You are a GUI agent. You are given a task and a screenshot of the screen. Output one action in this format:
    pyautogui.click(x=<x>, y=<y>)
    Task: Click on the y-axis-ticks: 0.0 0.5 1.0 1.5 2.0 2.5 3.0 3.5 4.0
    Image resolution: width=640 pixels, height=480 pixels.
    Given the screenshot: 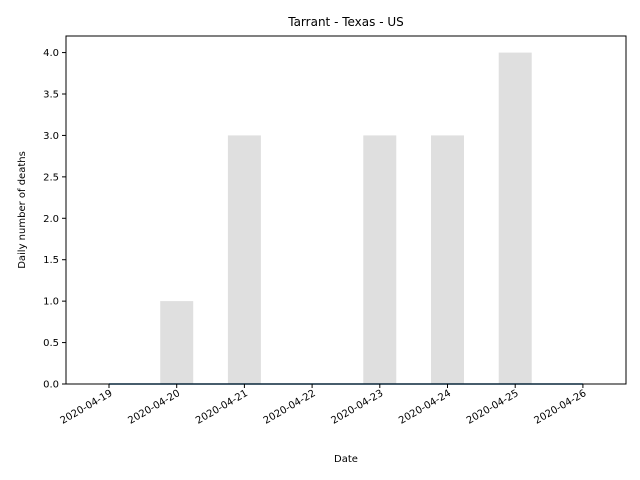 What is the action you would take?
    pyautogui.click(x=54, y=219)
    